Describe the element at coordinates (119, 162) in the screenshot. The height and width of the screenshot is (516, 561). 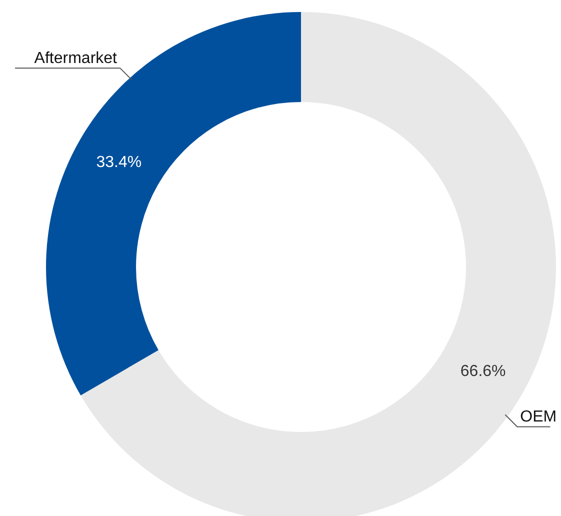
I see `data-label: 33.4%` at that location.